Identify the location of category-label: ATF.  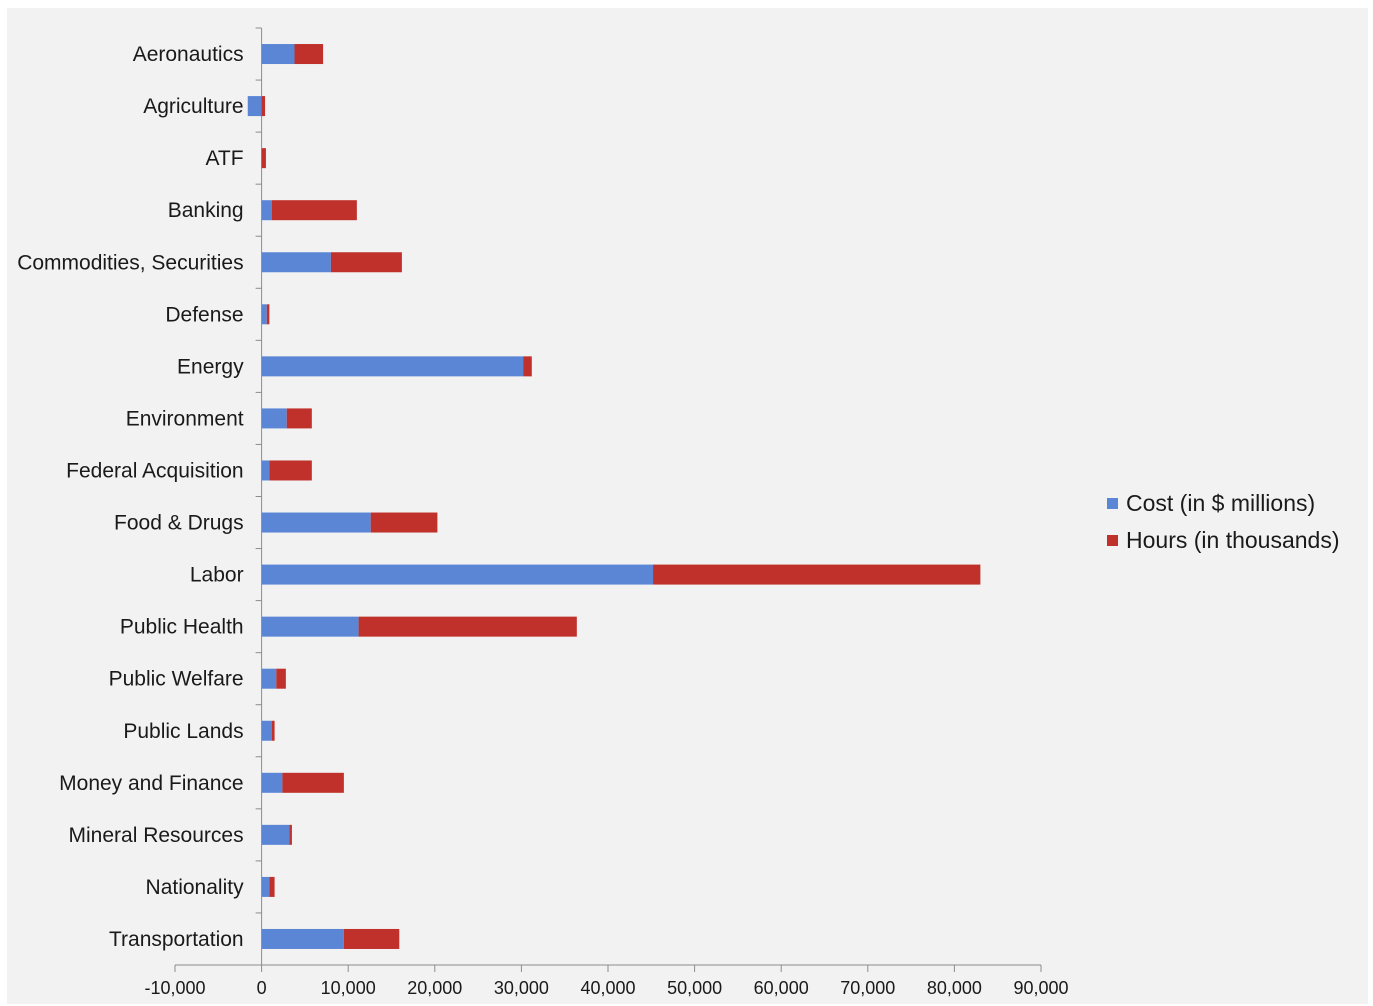
(224, 158).